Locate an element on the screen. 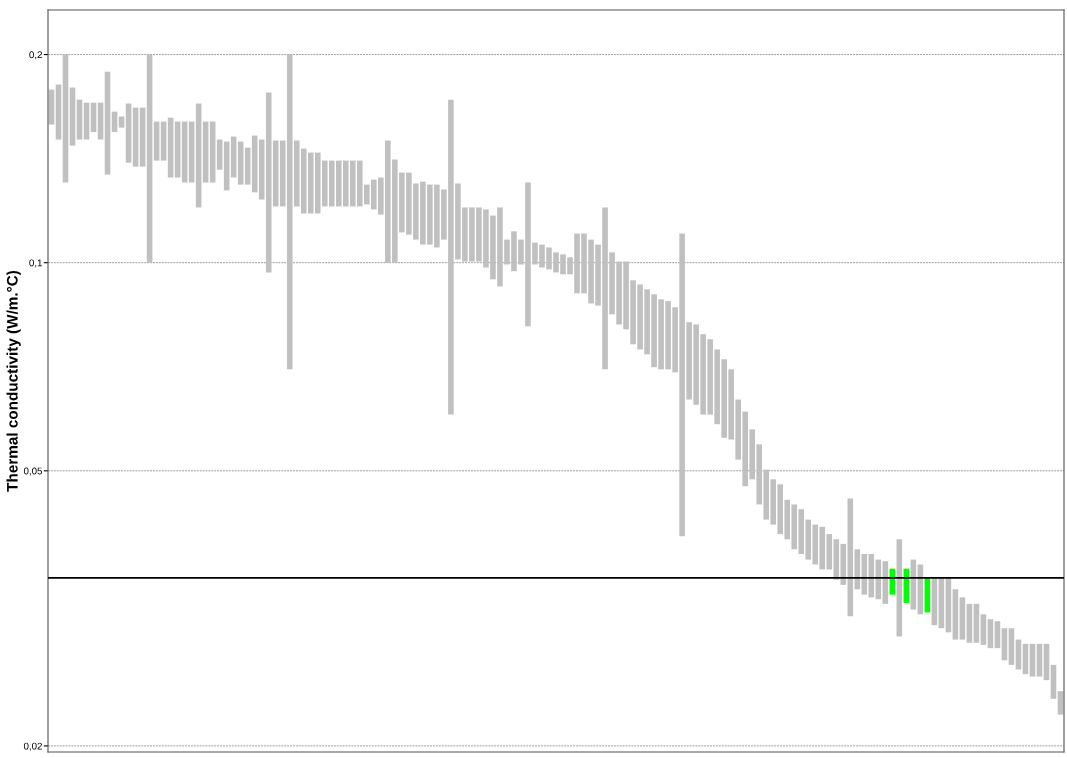 Image resolution: width=1067 pixels, height=758 pixels. y-axis-title: Thermal conductivity (W/m.°C) is located at coordinates (13, 381).